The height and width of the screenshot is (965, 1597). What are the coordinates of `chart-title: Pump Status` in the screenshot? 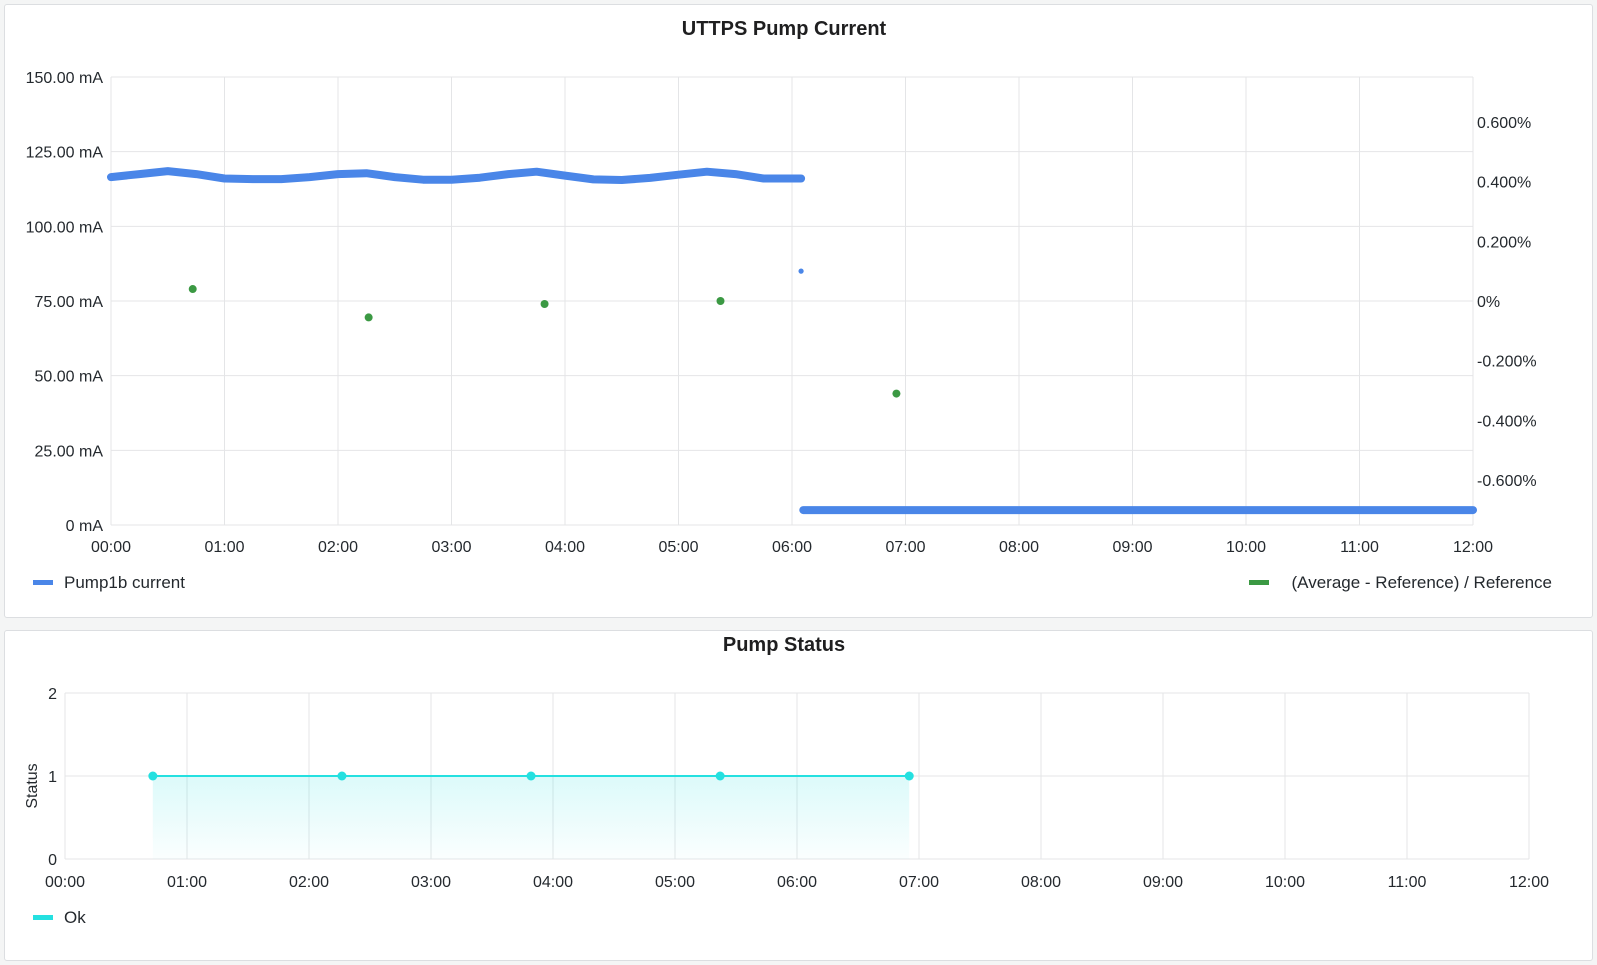 It's located at (784, 645).